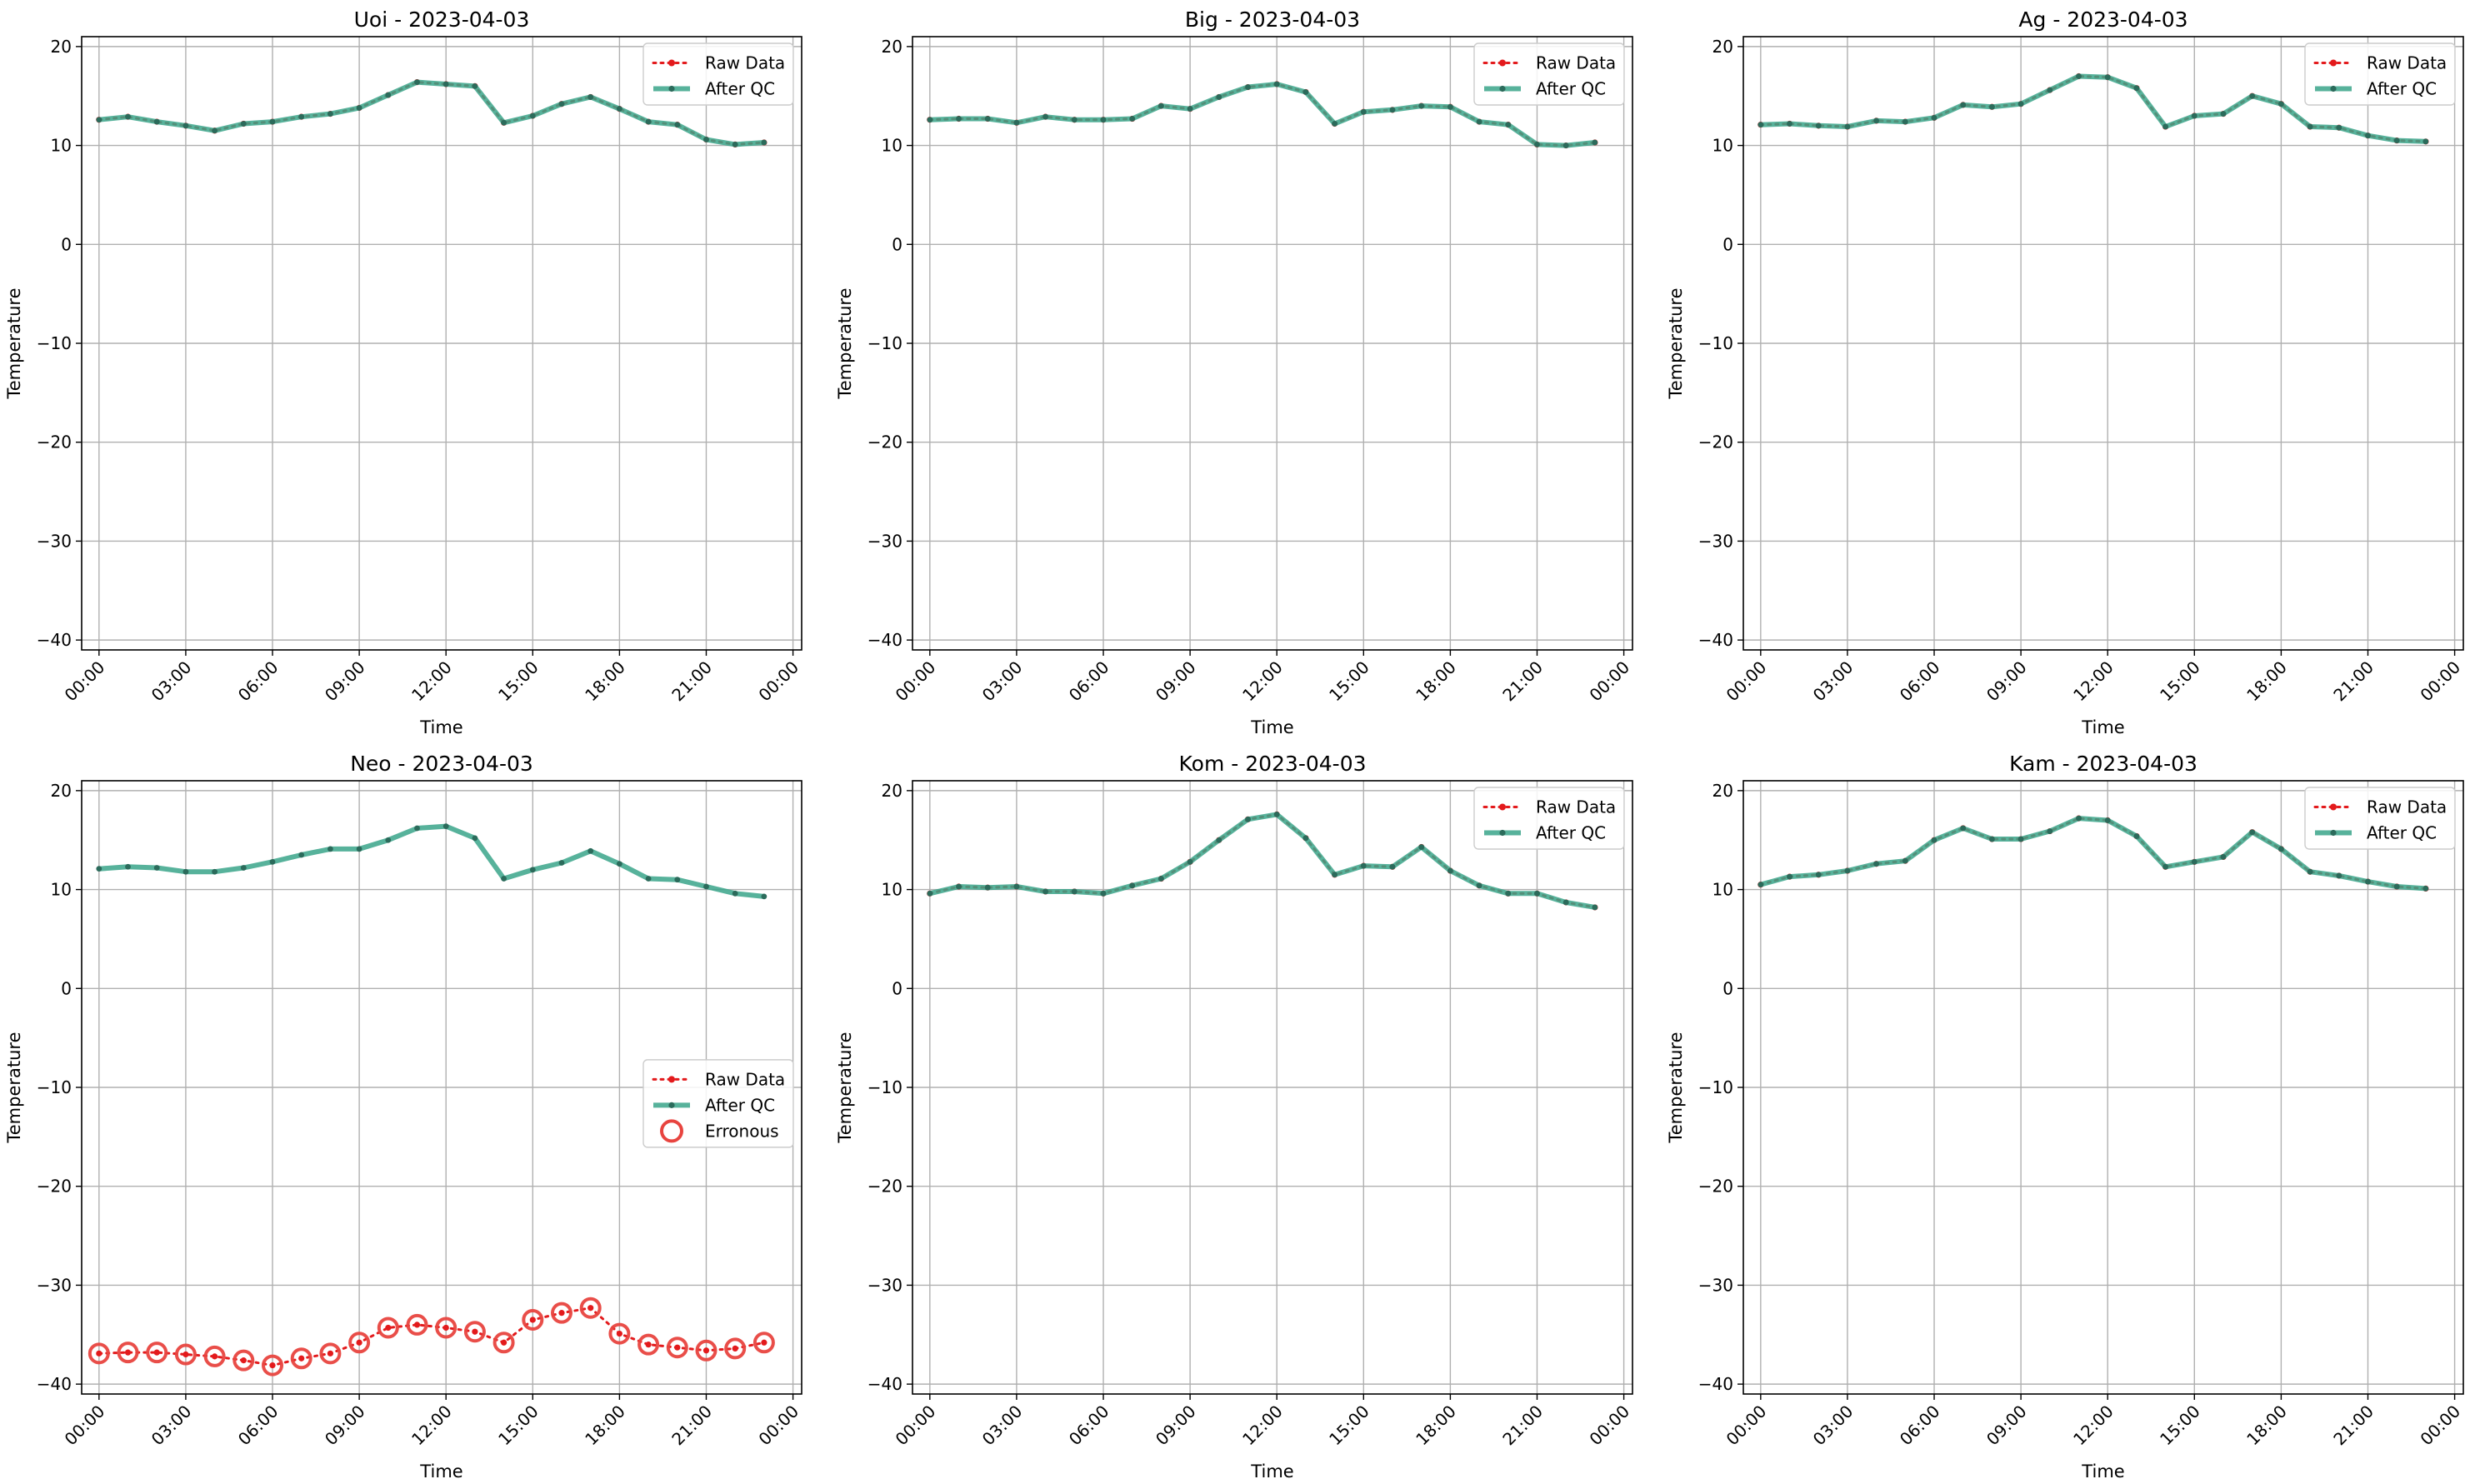 The height and width of the screenshot is (1484, 2485). What do you see at coordinates (605, 681) in the screenshot?
I see `x-tick-label: 18:00` at bounding box center [605, 681].